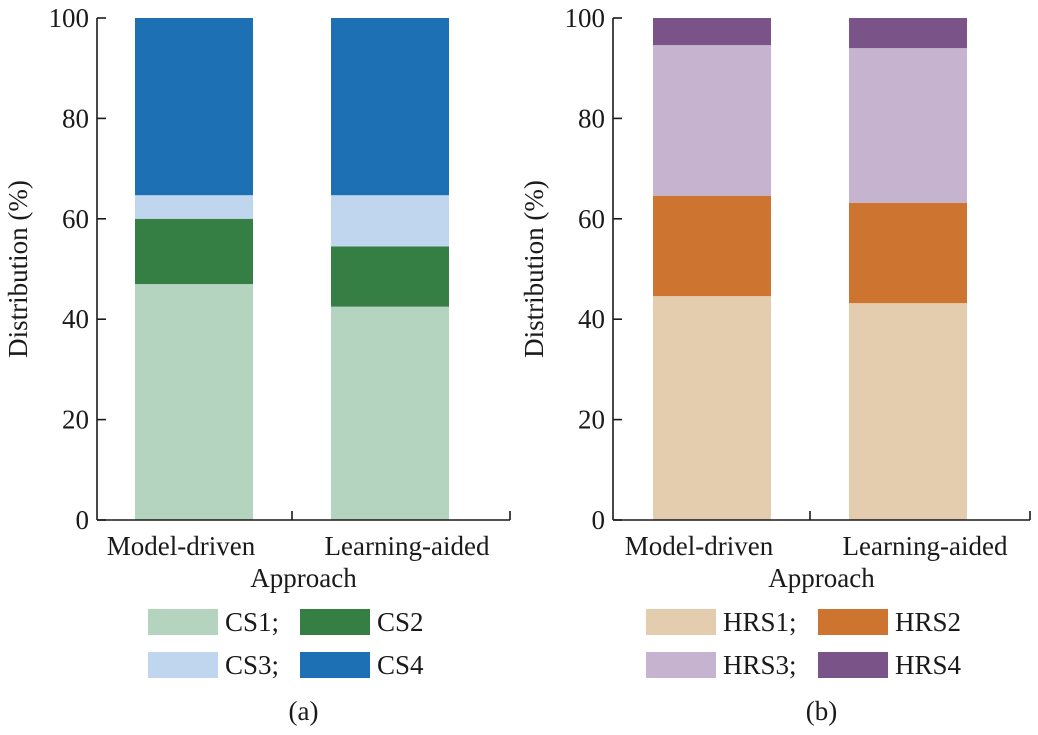  I want to click on bar-cs4-learning-aided, so click(390, 107).